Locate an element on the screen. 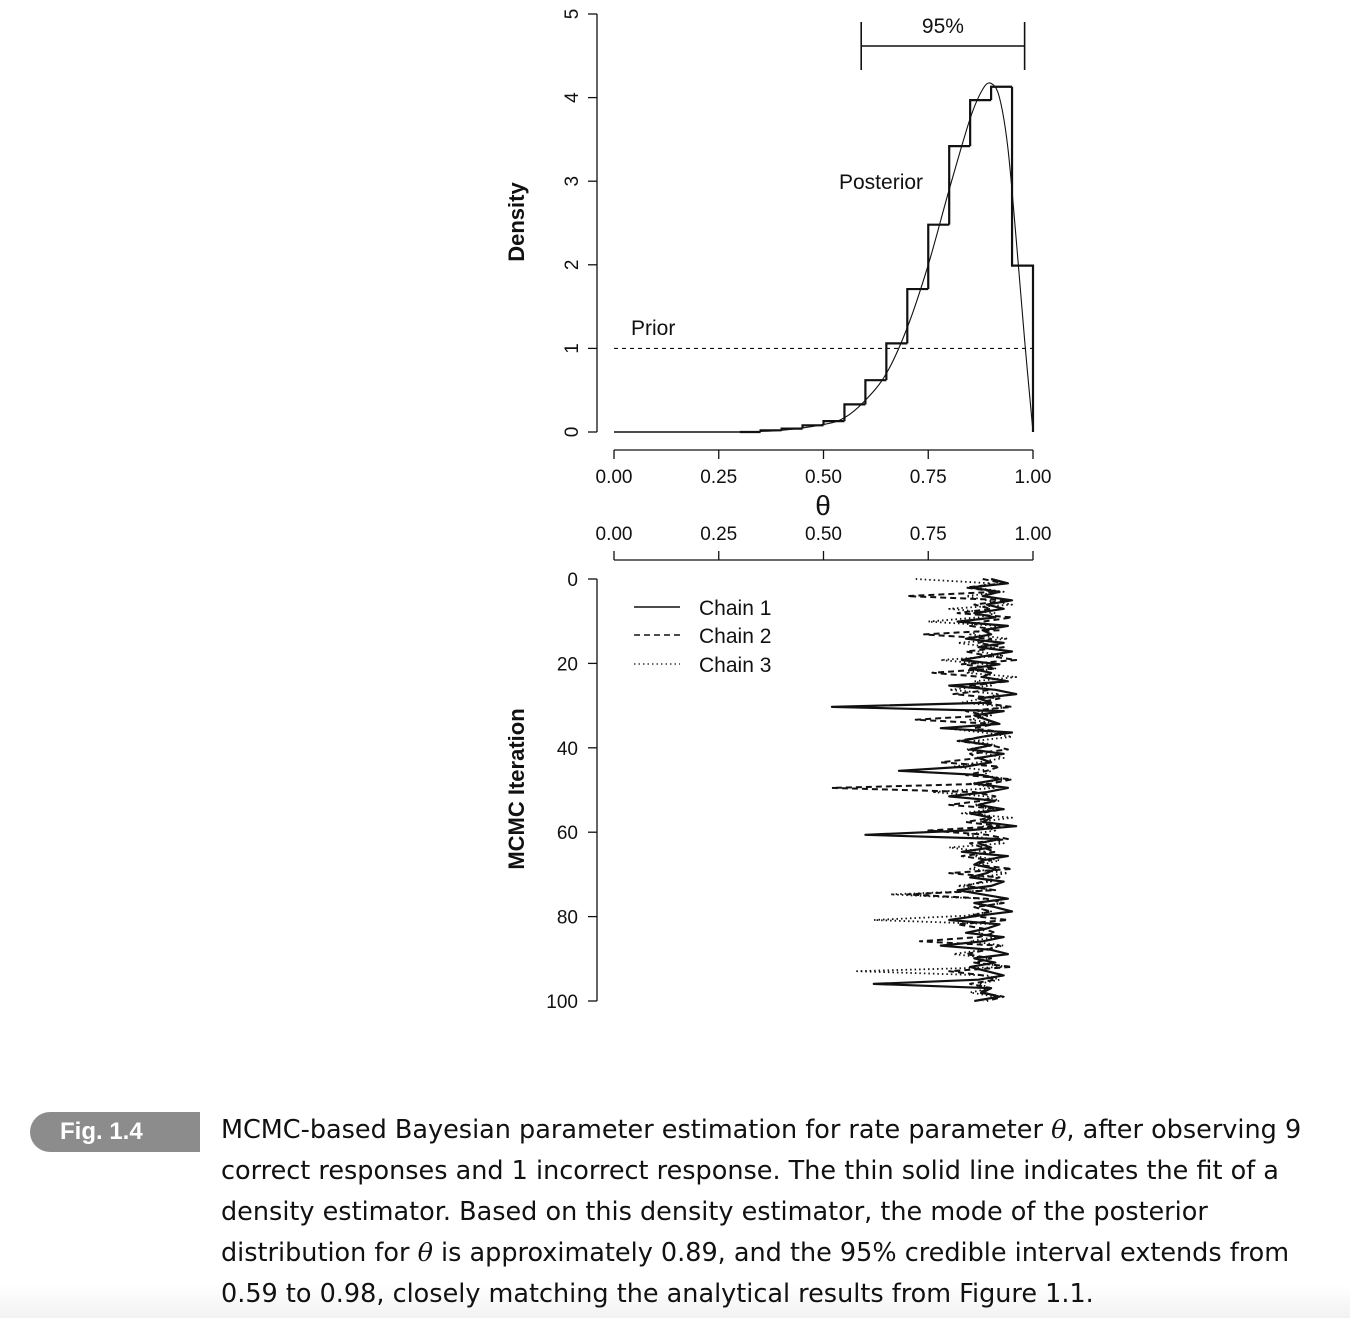  chain-2-trace is located at coordinates (924, 790).